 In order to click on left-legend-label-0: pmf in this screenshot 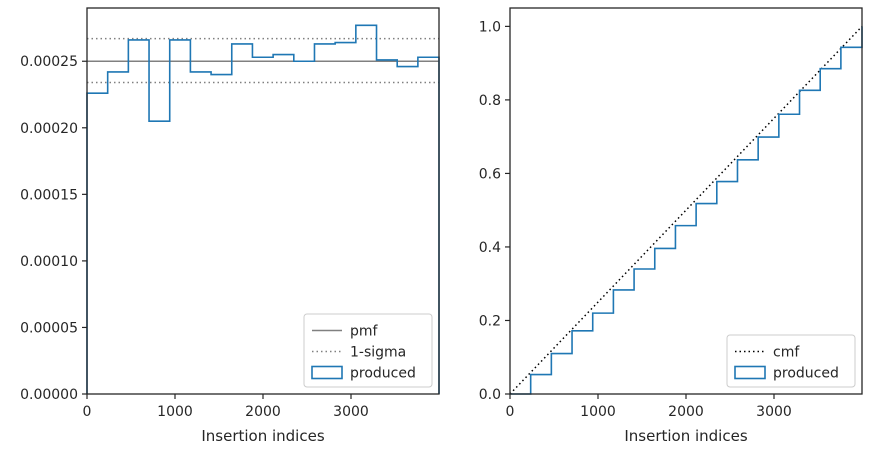, I will do `click(364, 332)`.